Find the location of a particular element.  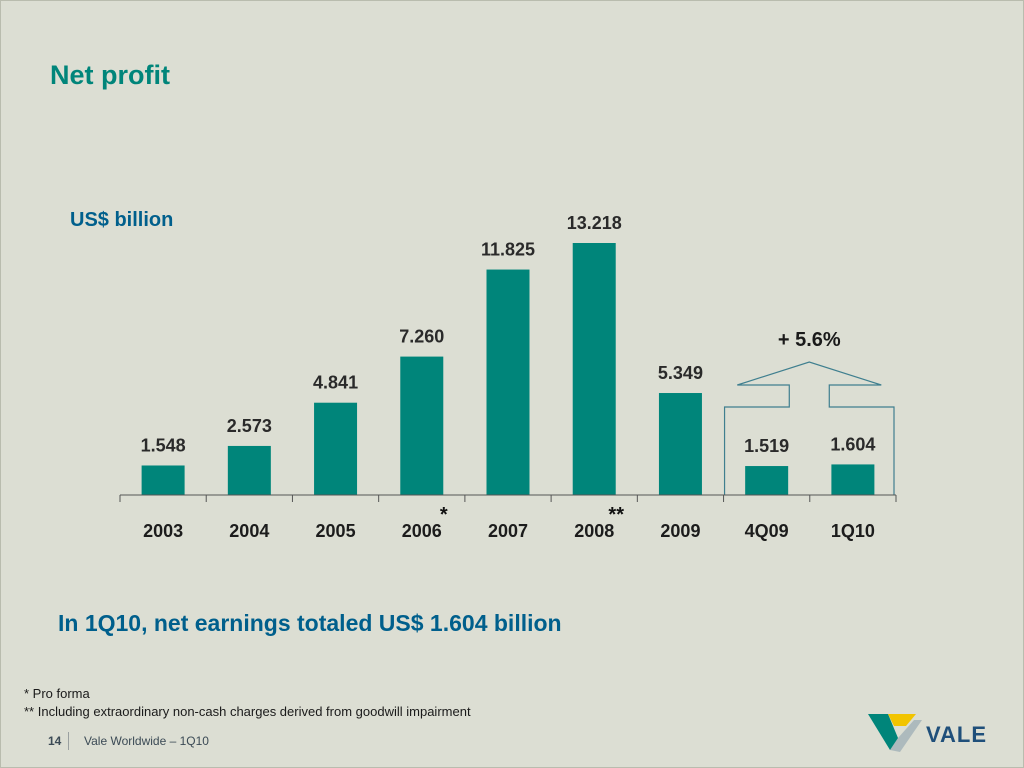

tick-label-2008: 2008 is located at coordinates (594, 531).